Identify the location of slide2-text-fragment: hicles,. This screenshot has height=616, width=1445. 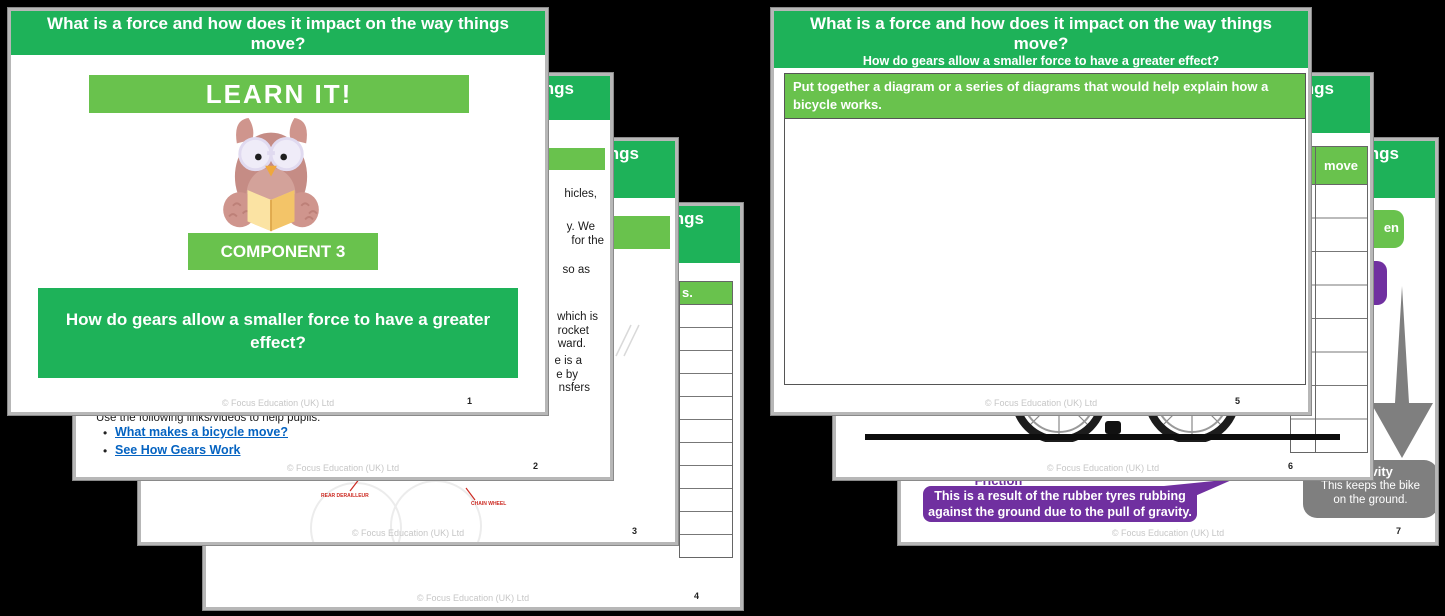
(580, 194).